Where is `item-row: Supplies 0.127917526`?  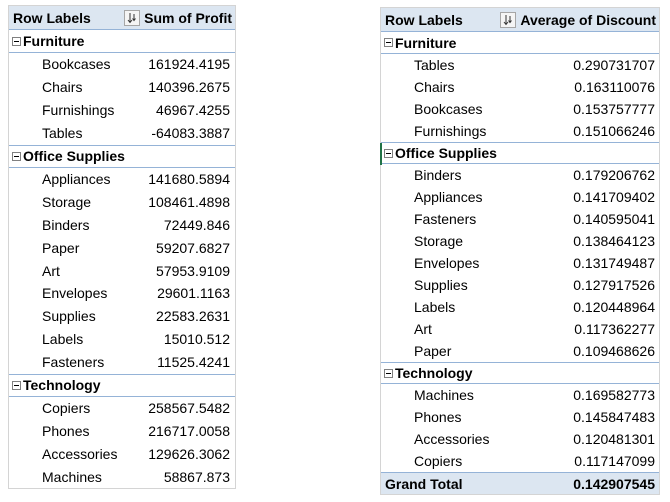
item-row: Supplies 0.127917526 is located at coordinates (520, 285).